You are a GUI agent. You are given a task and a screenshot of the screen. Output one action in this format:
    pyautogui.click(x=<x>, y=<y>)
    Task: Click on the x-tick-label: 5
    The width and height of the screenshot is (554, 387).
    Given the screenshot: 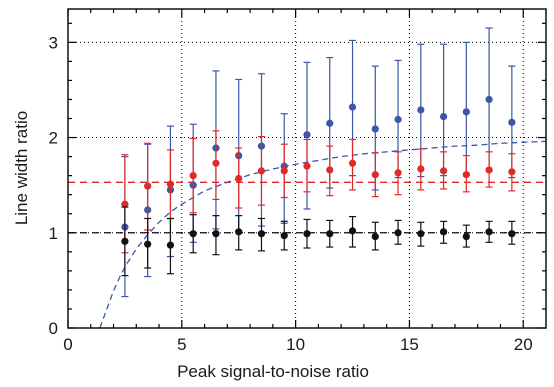 What is the action you would take?
    pyautogui.click(x=181, y=344)
    